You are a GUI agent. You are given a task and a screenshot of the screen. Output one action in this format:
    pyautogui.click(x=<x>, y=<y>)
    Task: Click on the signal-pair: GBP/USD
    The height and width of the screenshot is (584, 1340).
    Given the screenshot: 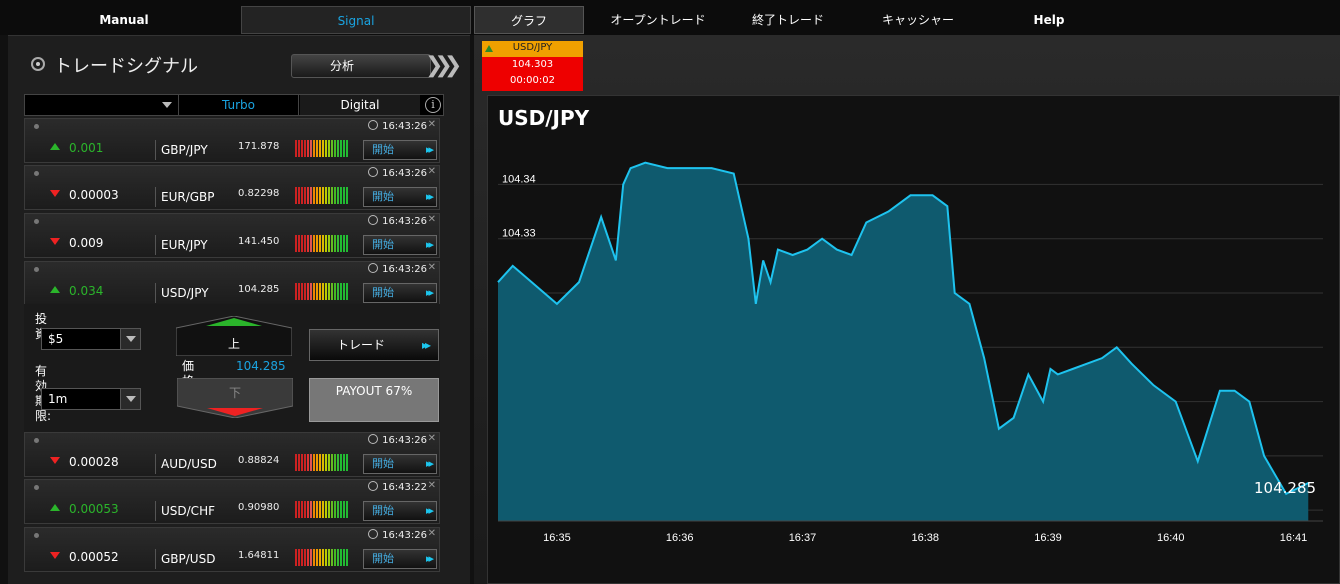 What is the action you would take?
    pyautogui.click(x=211, y=559)
    